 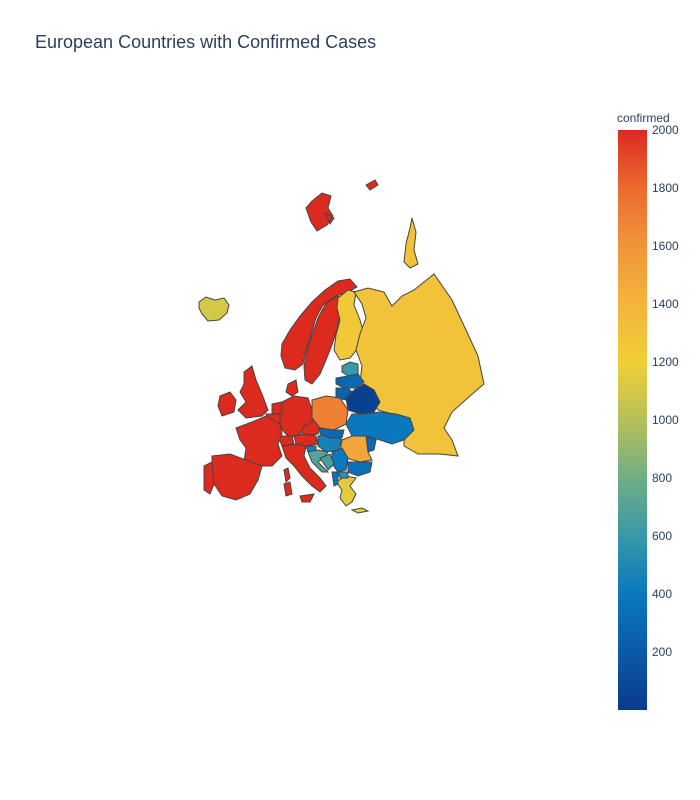 I want to click on country-slovakia, so click(x=332, y=433).